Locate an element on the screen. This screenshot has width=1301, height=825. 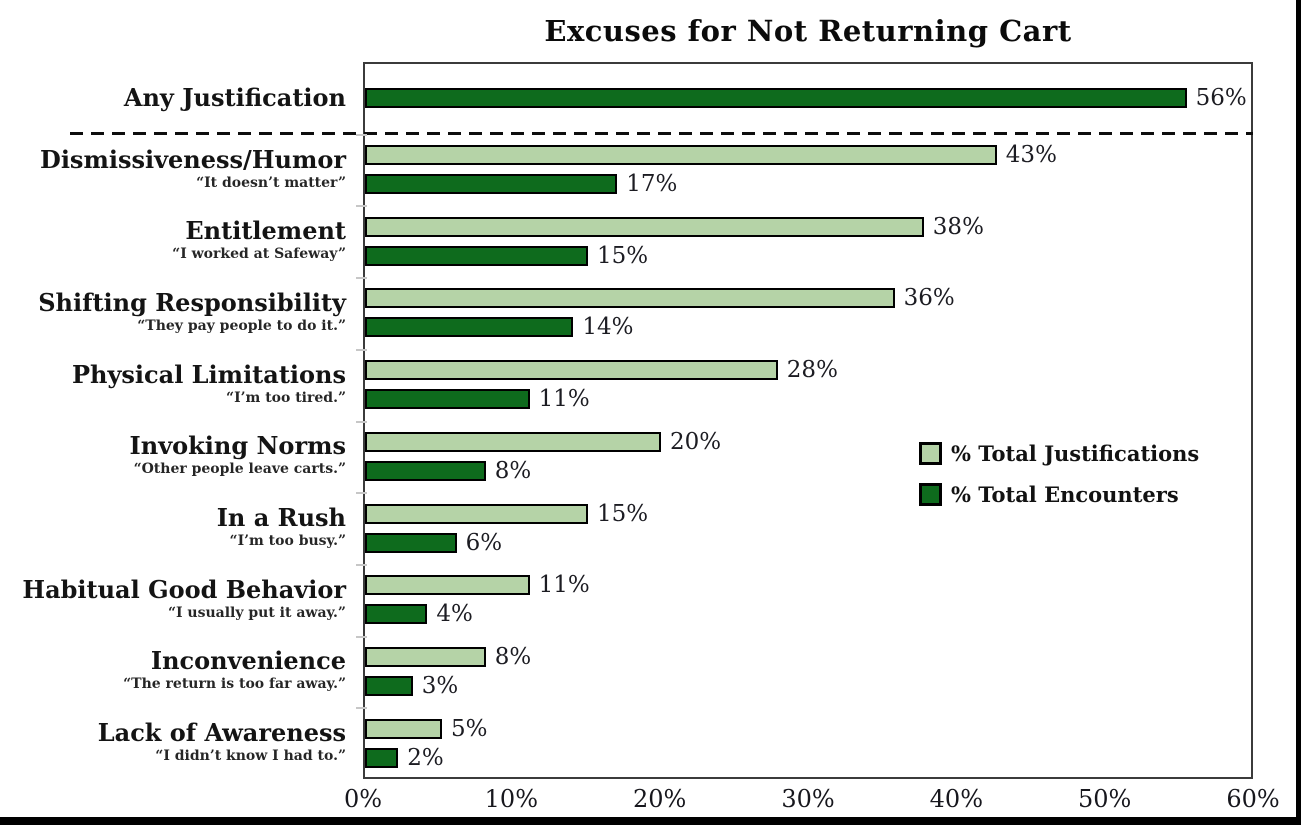
bar-value-label: 36% is located at coordinates (929, 298).